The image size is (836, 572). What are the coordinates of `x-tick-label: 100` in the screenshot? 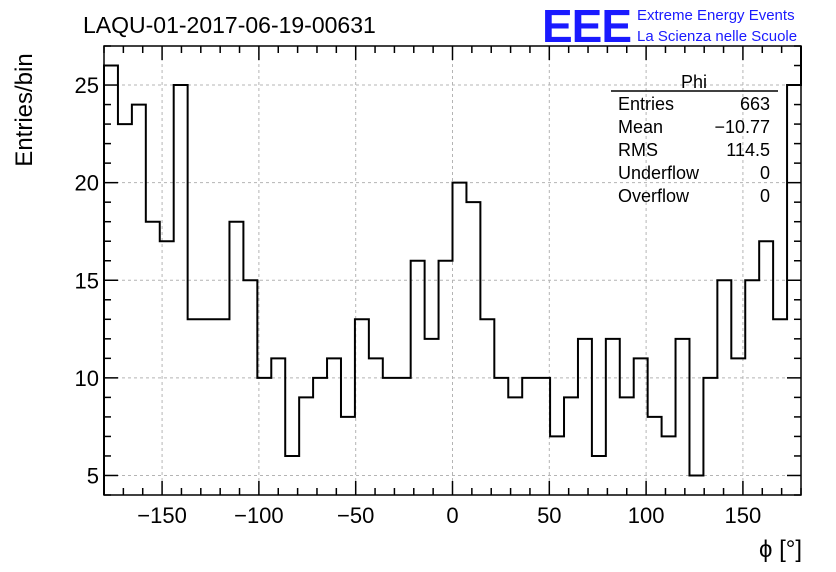 It's located at (646, 515).